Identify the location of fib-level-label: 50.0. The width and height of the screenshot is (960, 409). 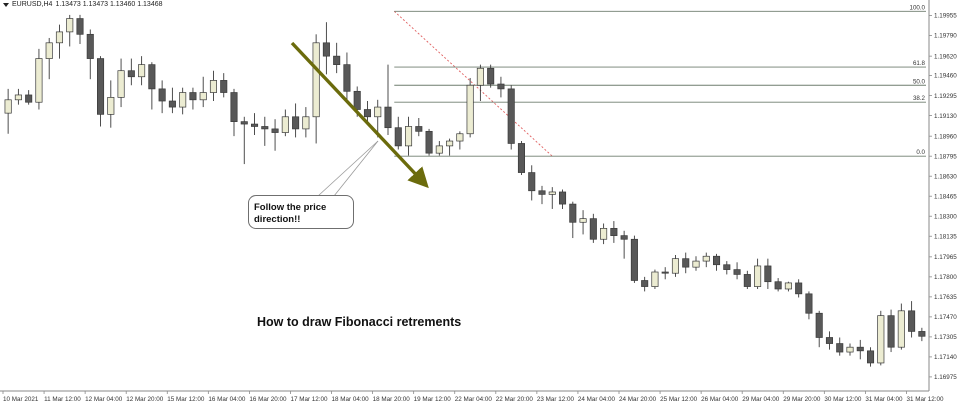
(919, 81).